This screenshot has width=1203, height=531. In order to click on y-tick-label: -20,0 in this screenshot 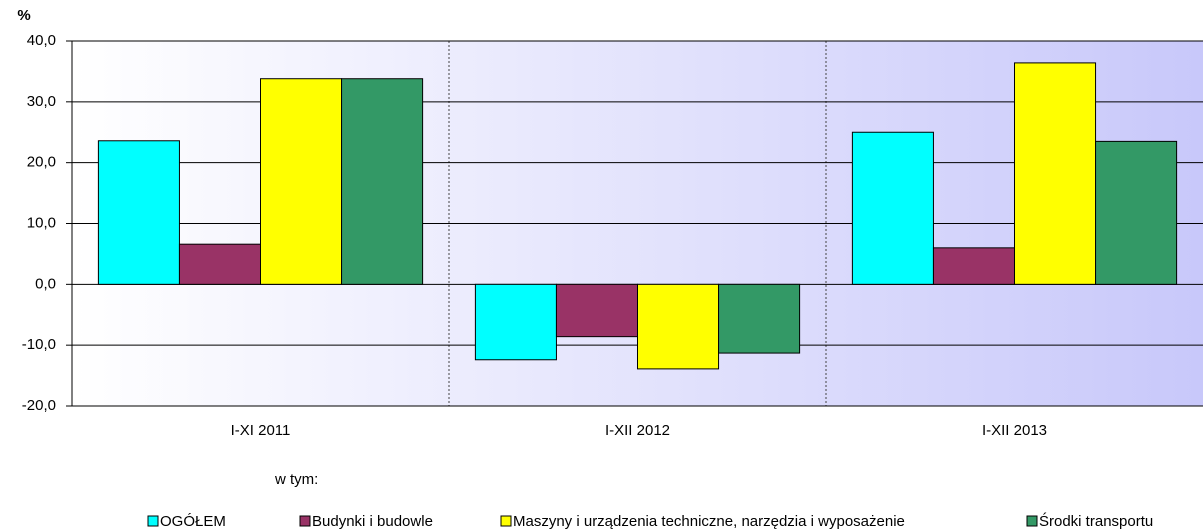, I will do `click(39, 405)`.